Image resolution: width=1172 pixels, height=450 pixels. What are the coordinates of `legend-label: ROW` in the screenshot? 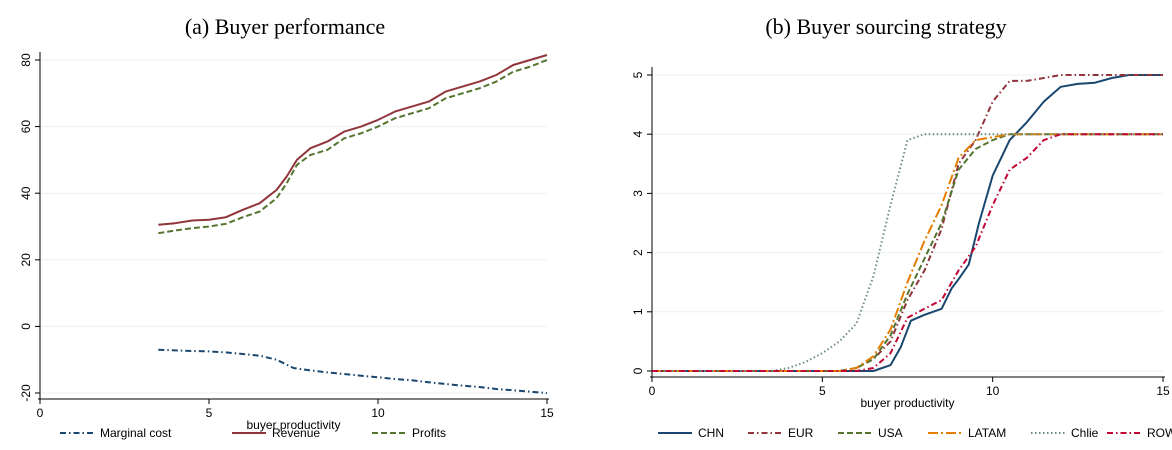 It's located at (1159, 433).